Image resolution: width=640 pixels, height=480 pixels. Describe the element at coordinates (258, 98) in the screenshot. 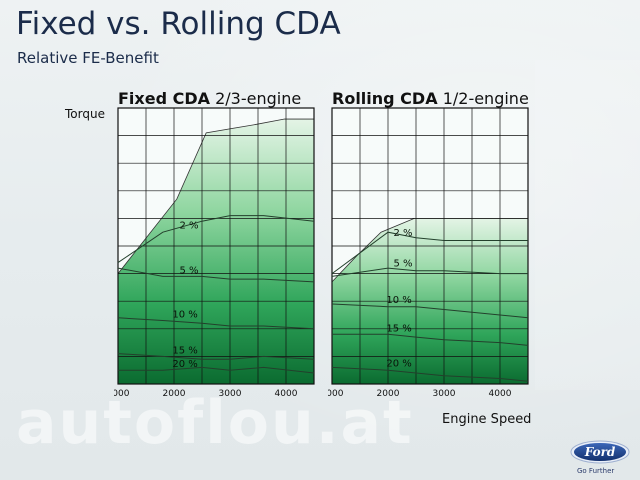

I see `fixed-cda-title-rest: 2/3-engine` at that location.